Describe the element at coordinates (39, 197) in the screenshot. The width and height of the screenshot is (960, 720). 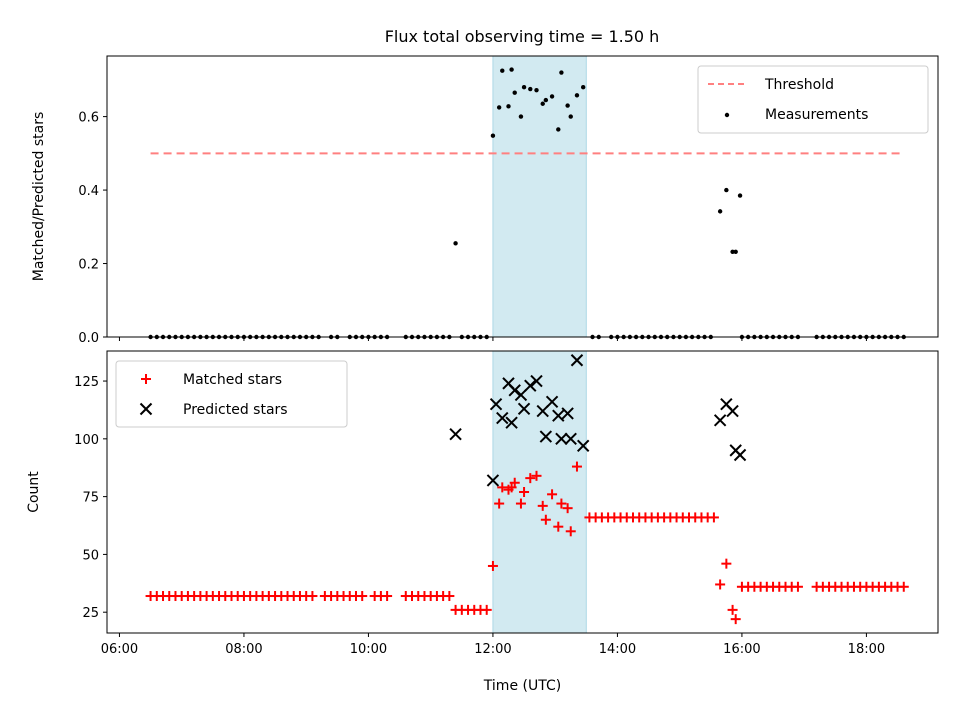
I see `y-axis-label-ratio: Matched/Predicted stars` at that location.